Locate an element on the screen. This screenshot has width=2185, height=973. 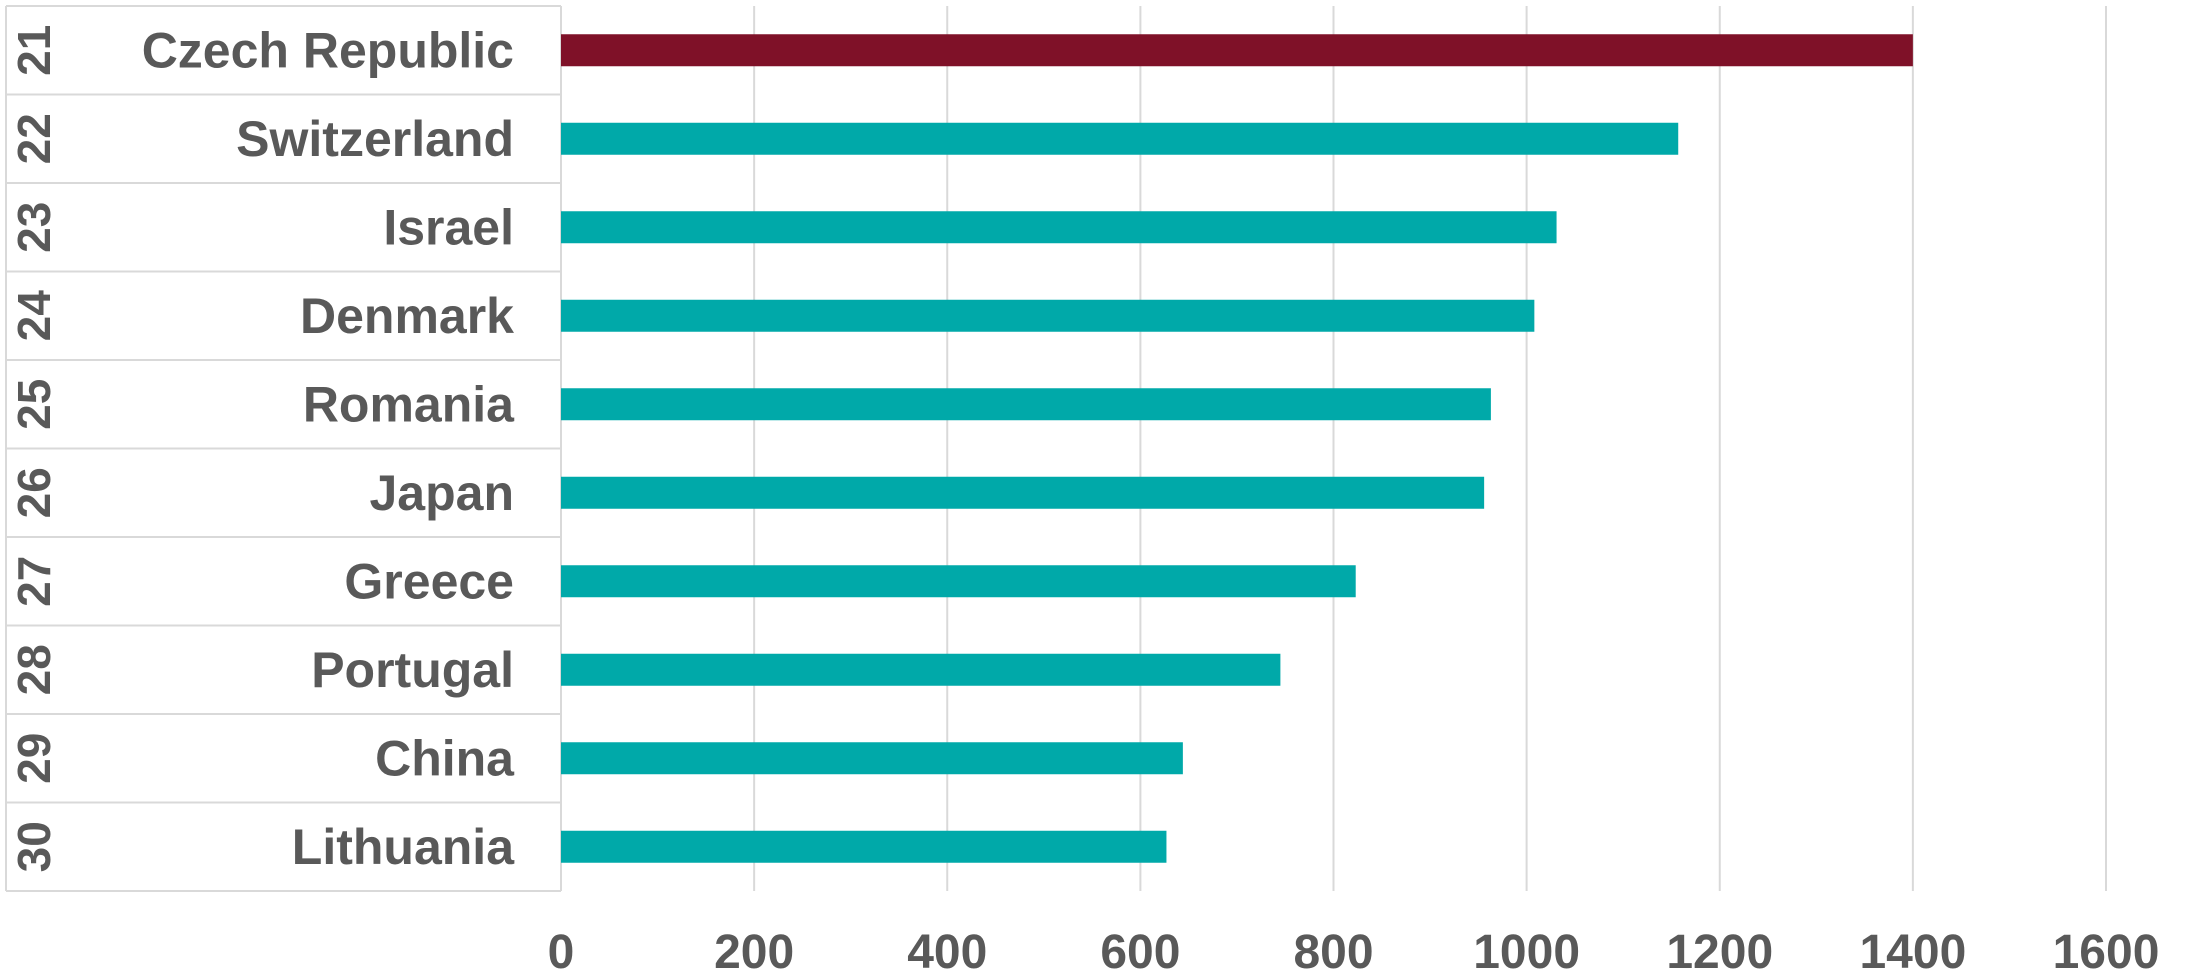
bar-highlight is located at coordinates (1237, 50).